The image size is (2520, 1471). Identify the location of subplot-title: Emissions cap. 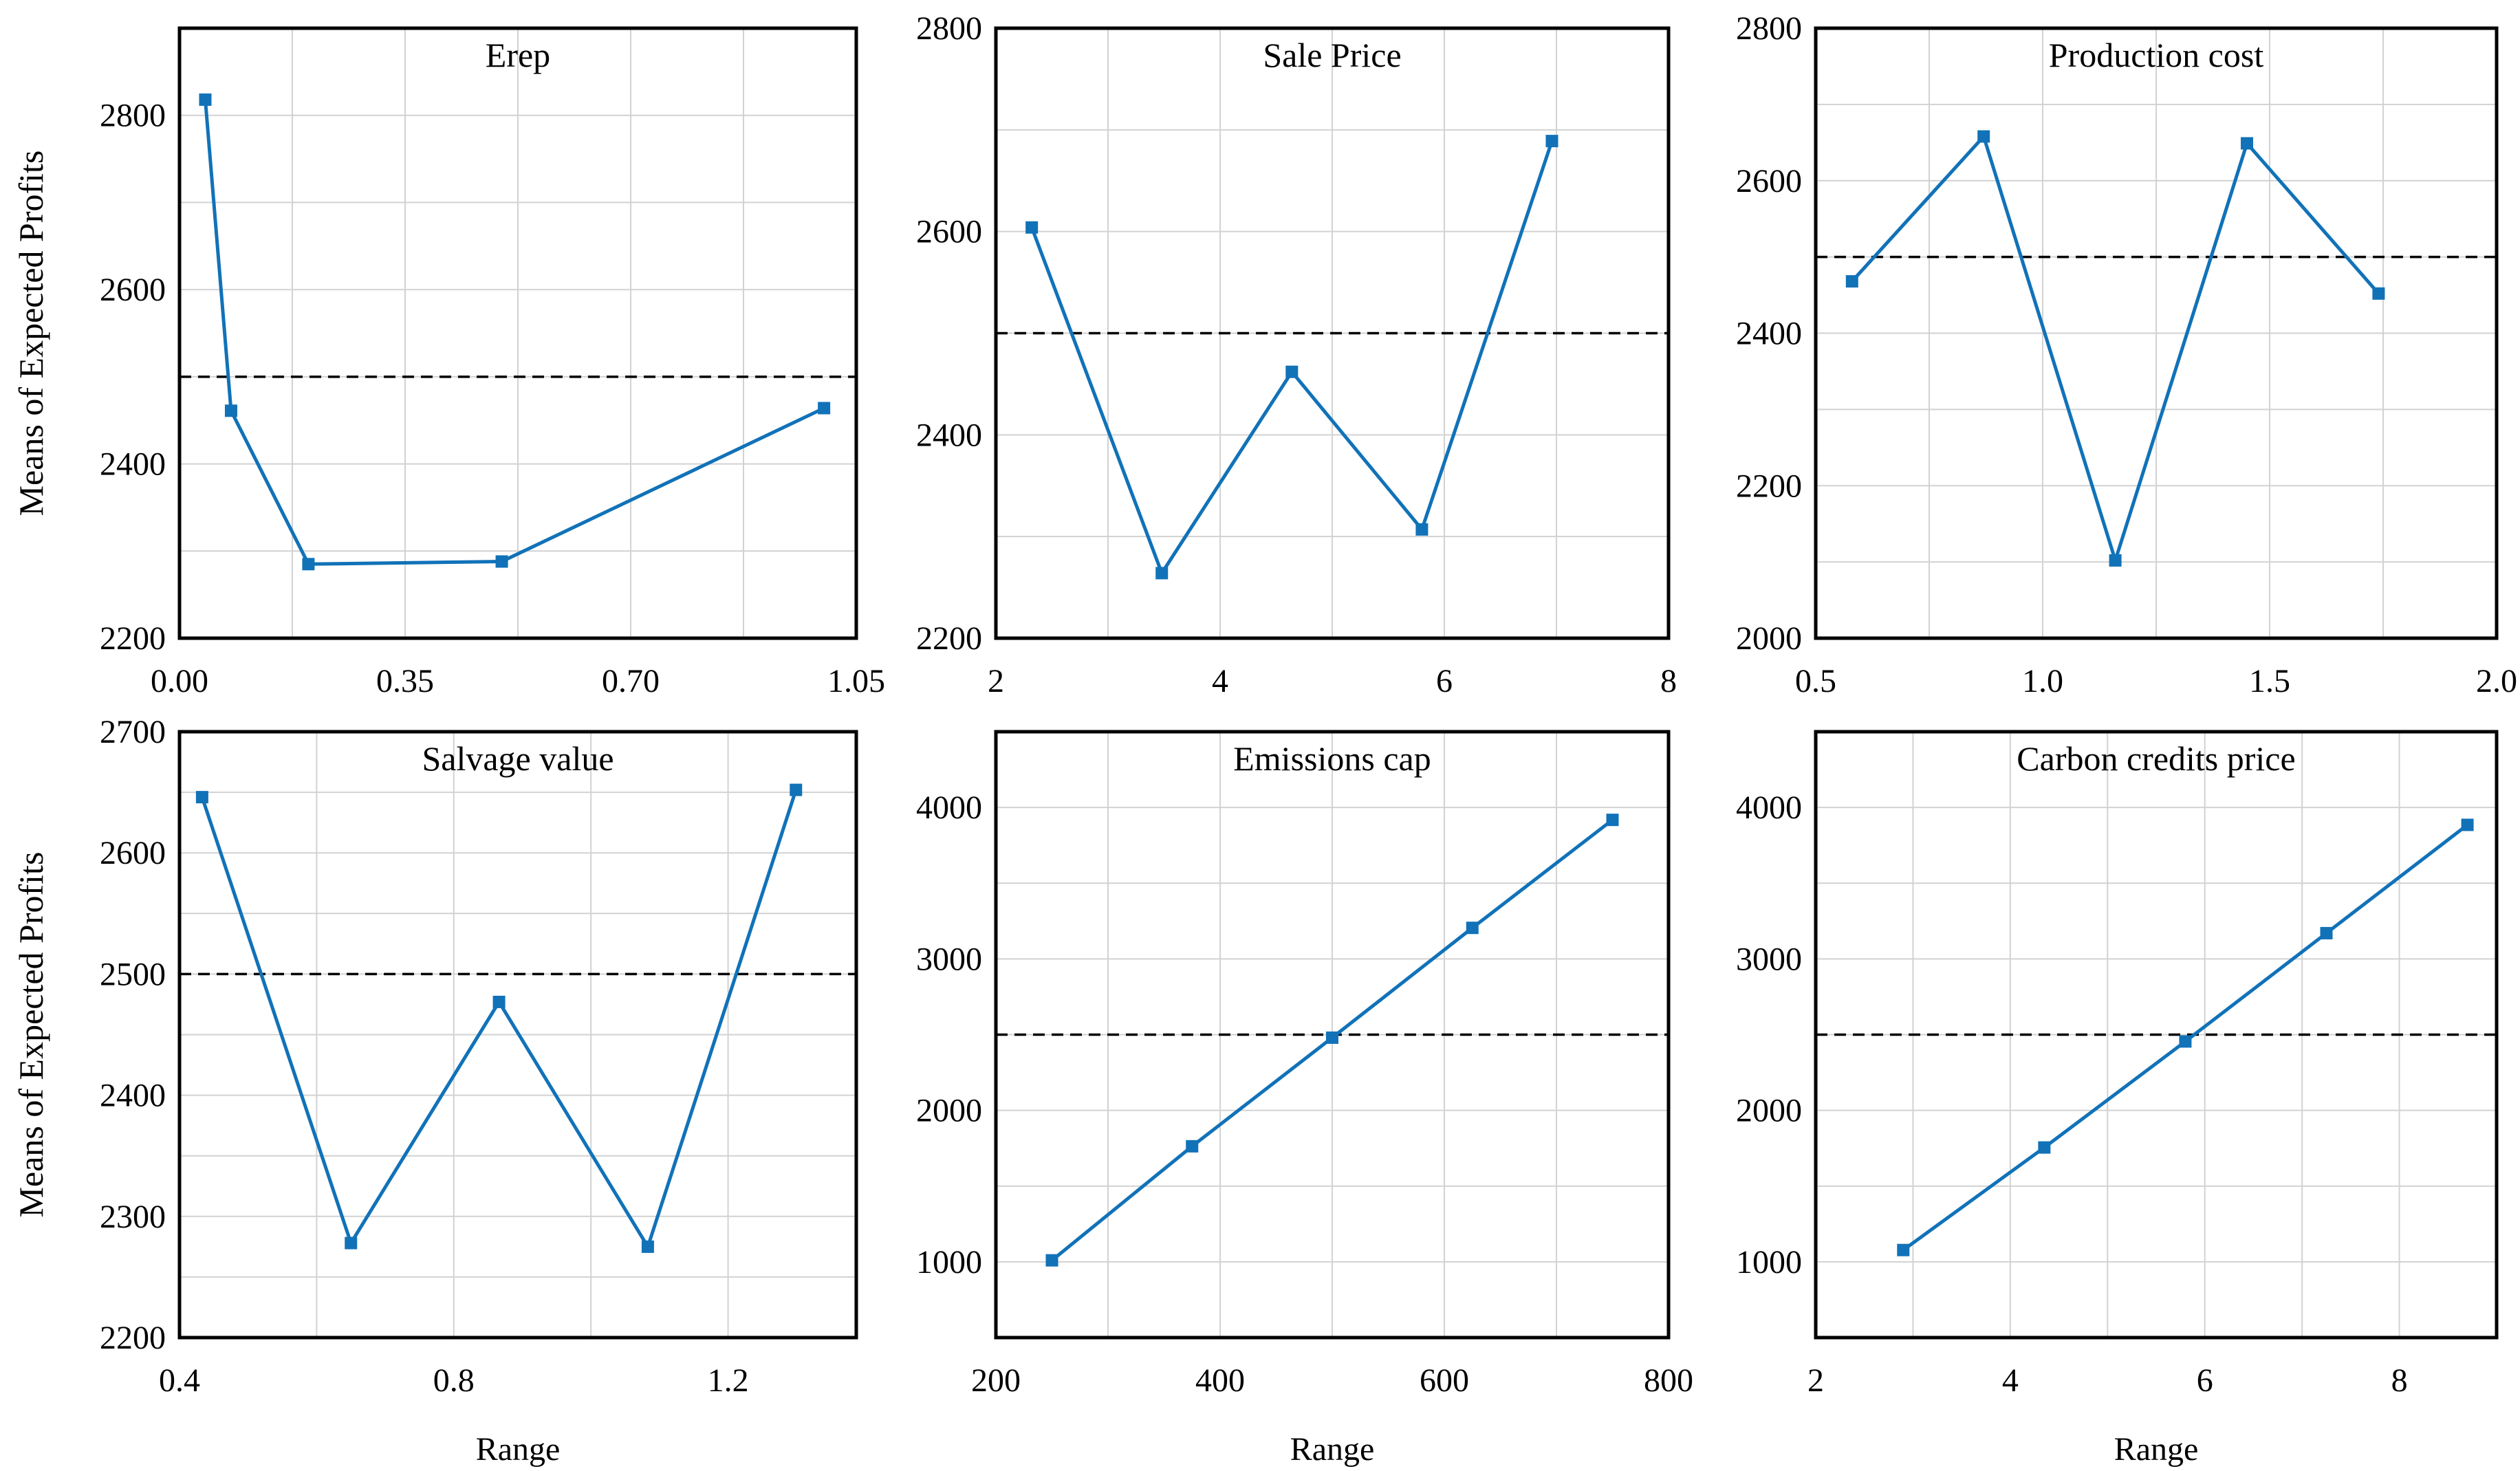
(1332, 758).